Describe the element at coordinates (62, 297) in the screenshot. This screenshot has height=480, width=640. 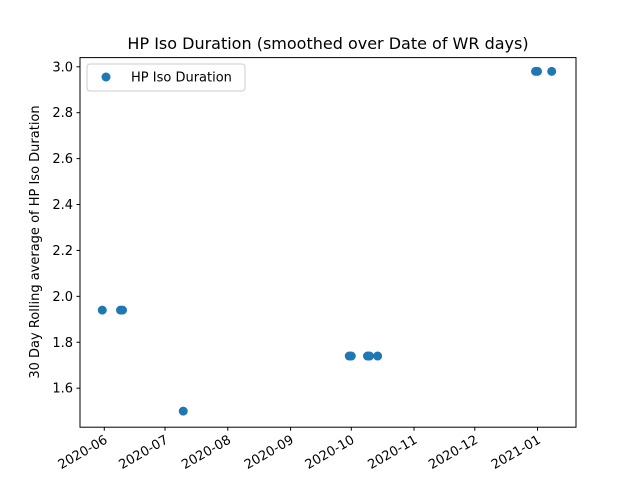
I see `y-tick-label: 2.0` at that location.